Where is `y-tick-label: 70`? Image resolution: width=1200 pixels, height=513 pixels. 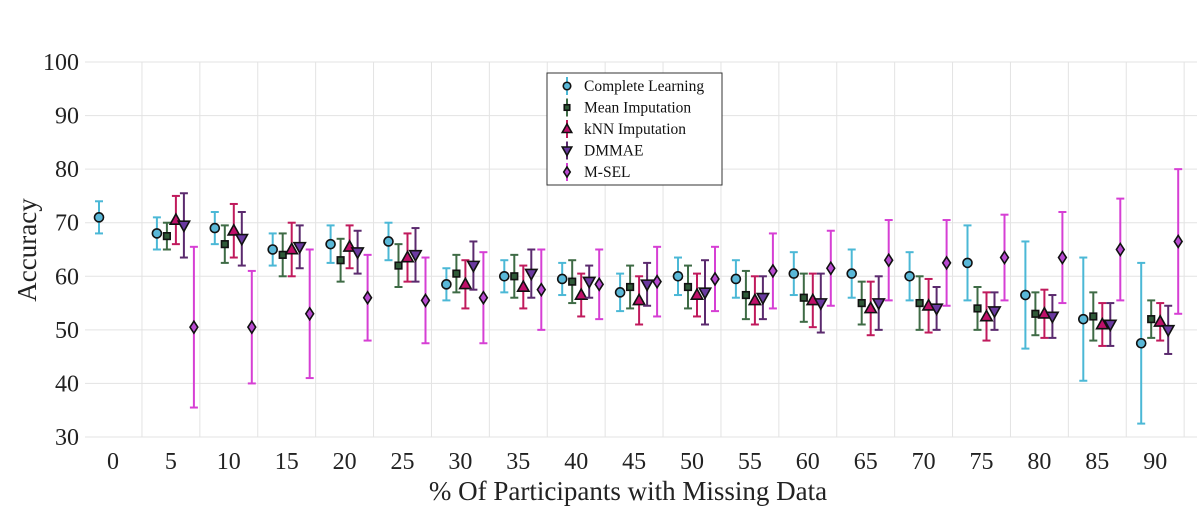
y-tick-label: 70 is located at coordinates (67, 224).